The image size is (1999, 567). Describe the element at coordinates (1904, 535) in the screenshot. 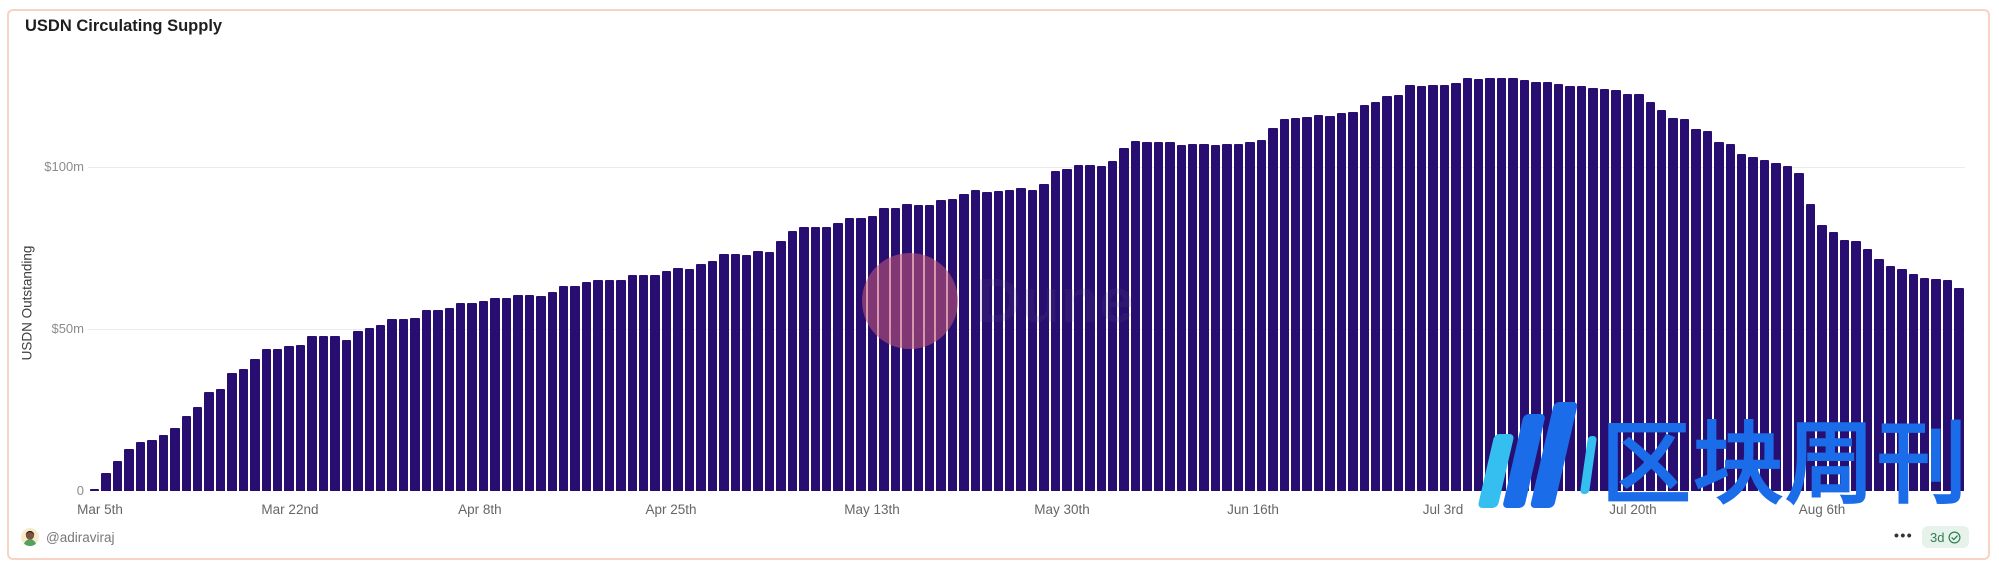

I see `more-menu-button: •••` at that location.